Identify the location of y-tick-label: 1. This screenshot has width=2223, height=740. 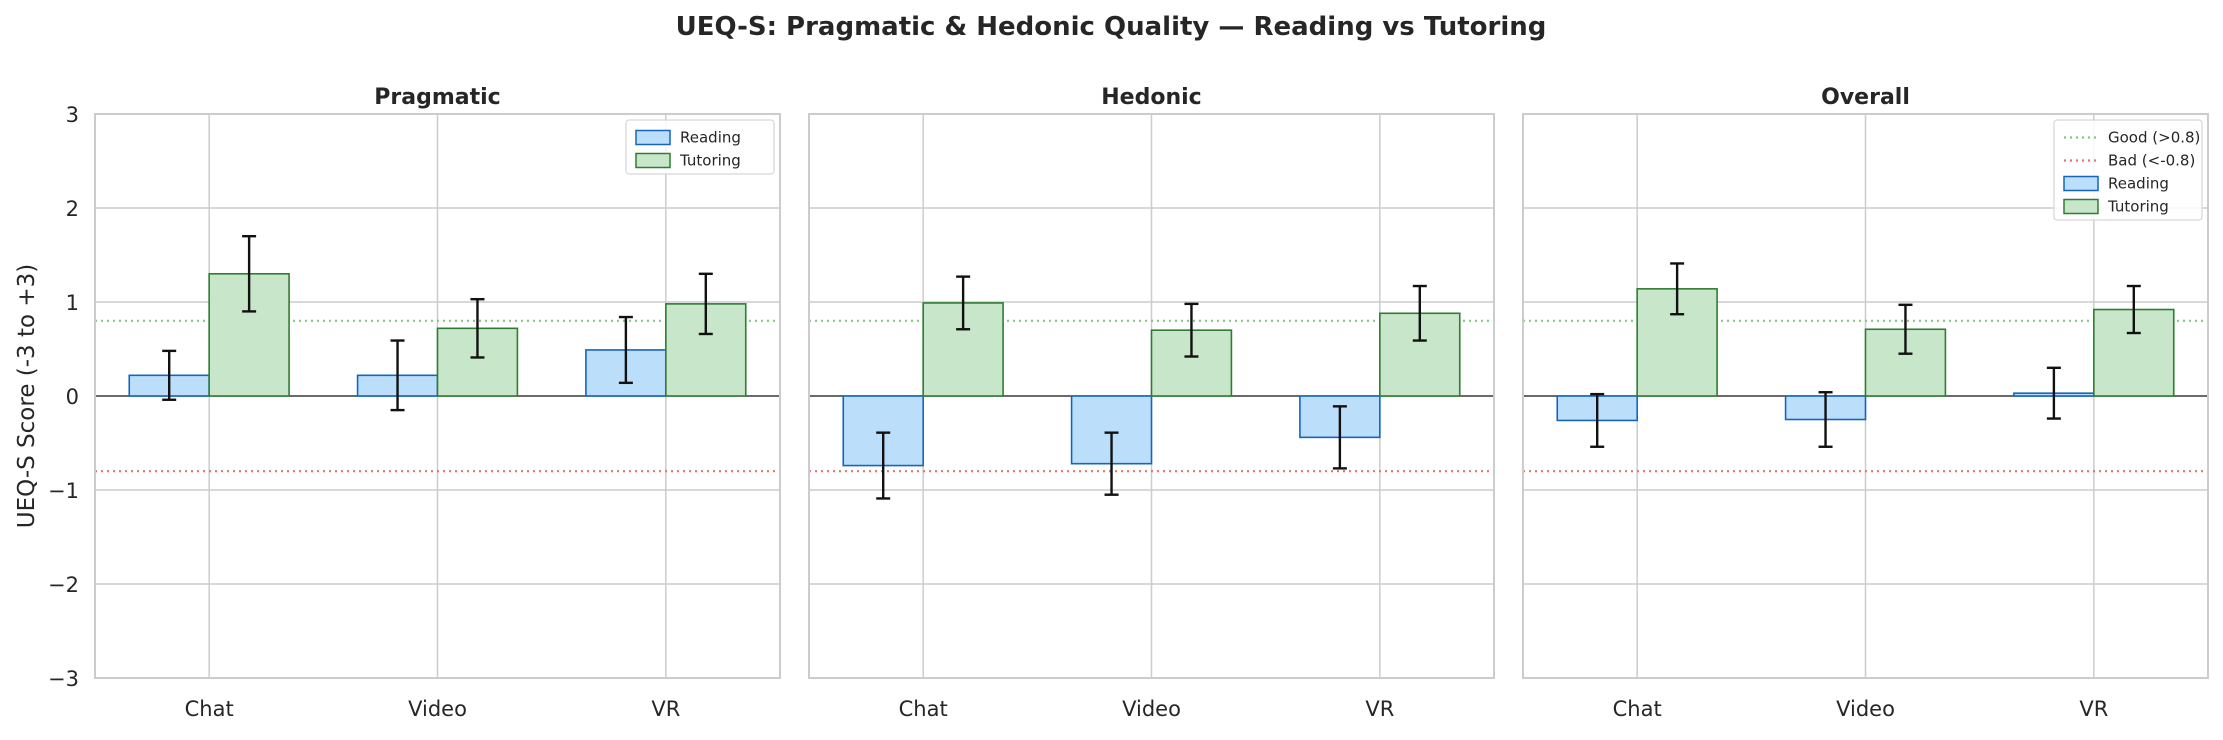
(72, 303).